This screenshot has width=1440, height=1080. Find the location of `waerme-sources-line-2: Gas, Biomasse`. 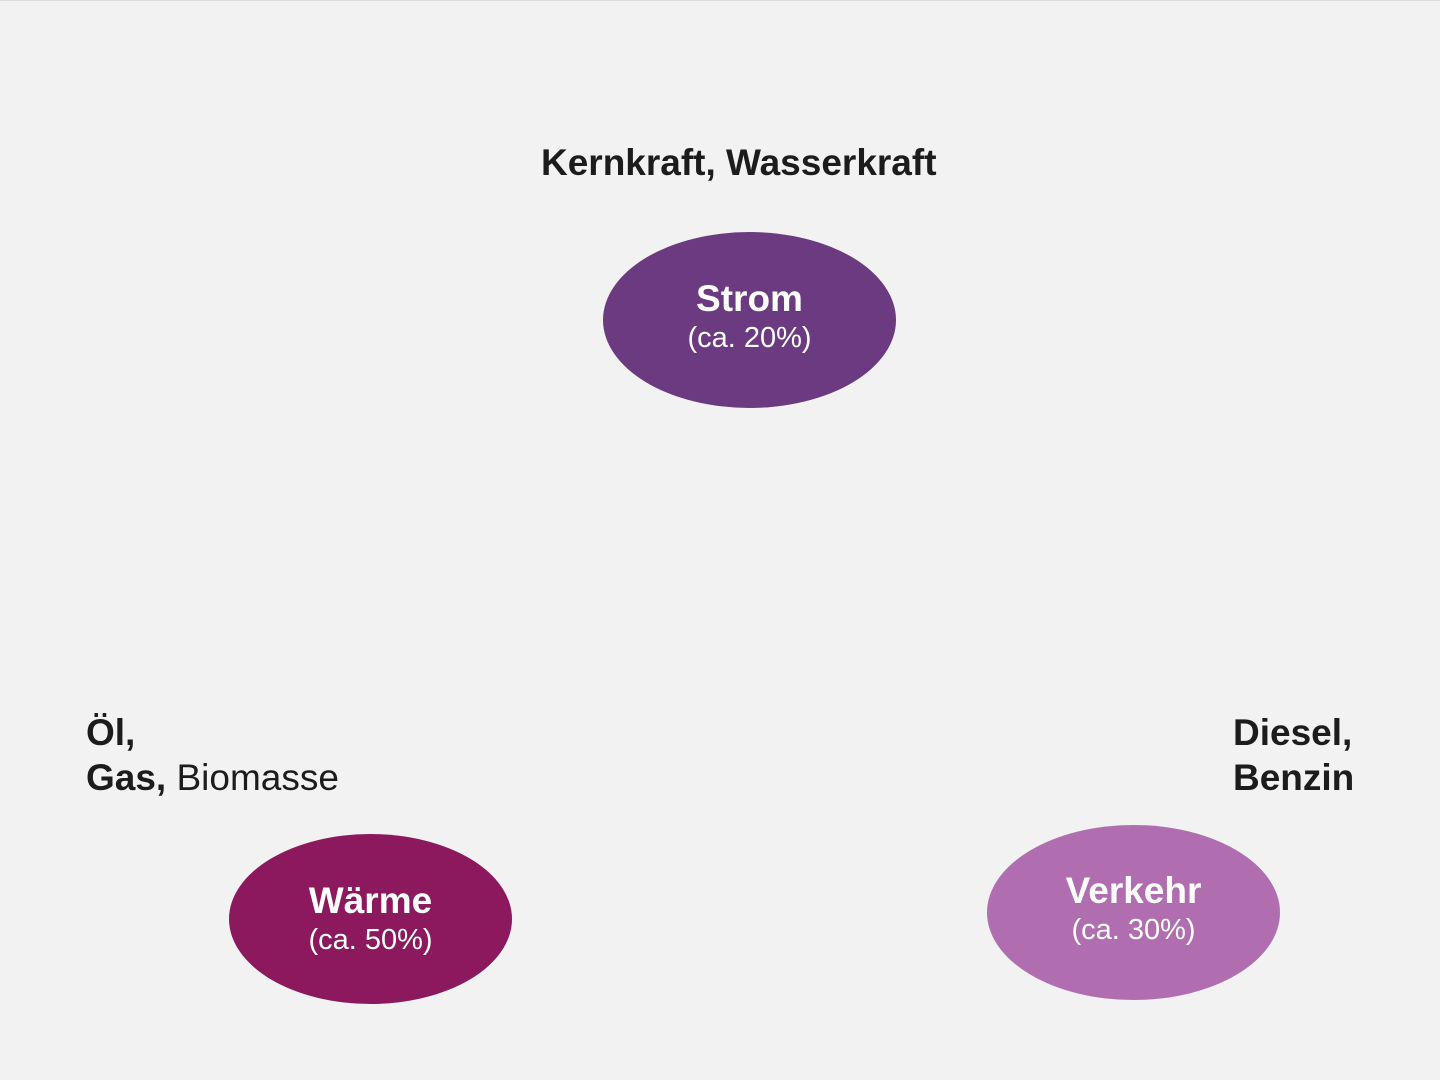

waerme-sources-line-2: Gas, Biomasse is located at coordinates (212, 777).